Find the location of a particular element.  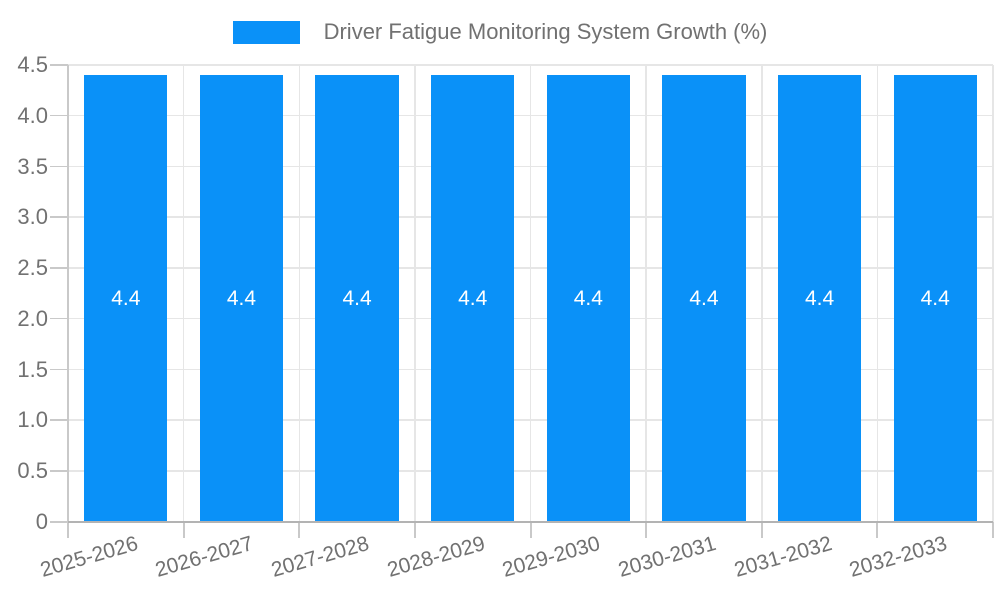

x-tick-label: 2029-2030 is located at coordinates (551, 556).